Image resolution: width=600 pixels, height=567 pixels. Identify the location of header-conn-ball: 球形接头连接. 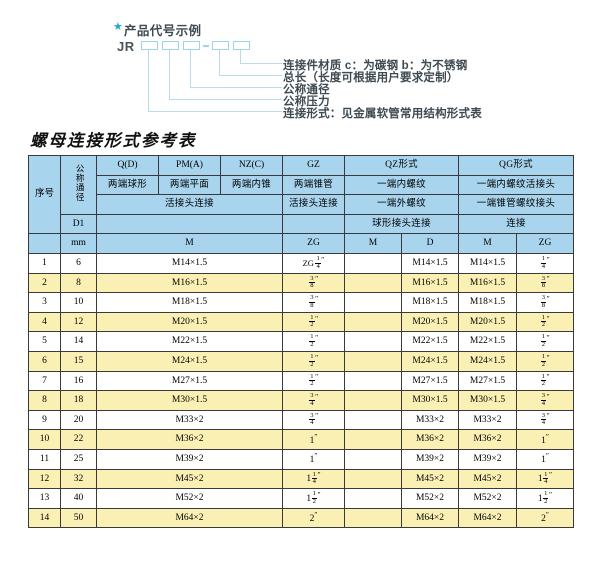
(401, 224).